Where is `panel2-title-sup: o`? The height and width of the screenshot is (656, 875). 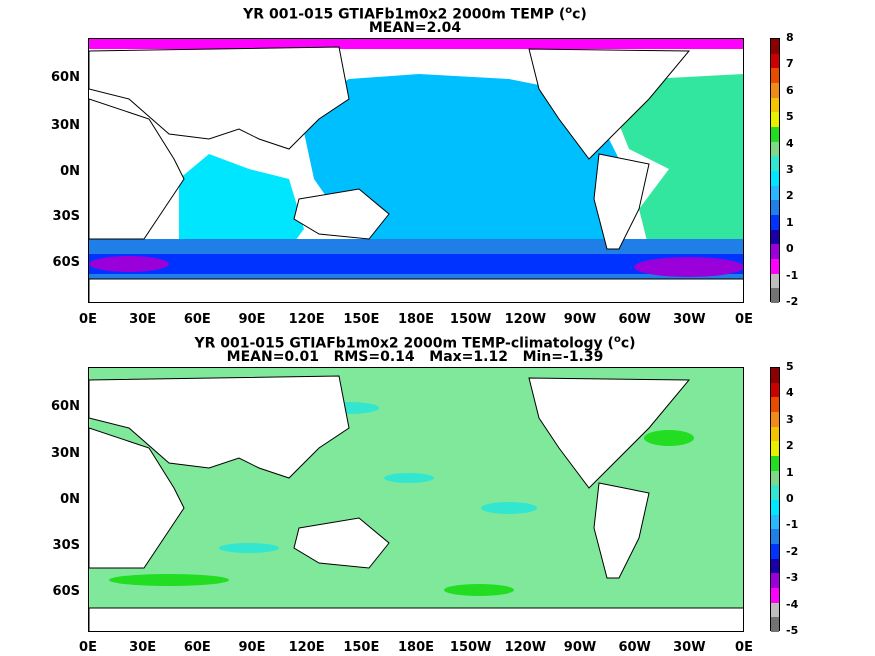 panel2-title-sup: o is located at coordinates (617, 339).